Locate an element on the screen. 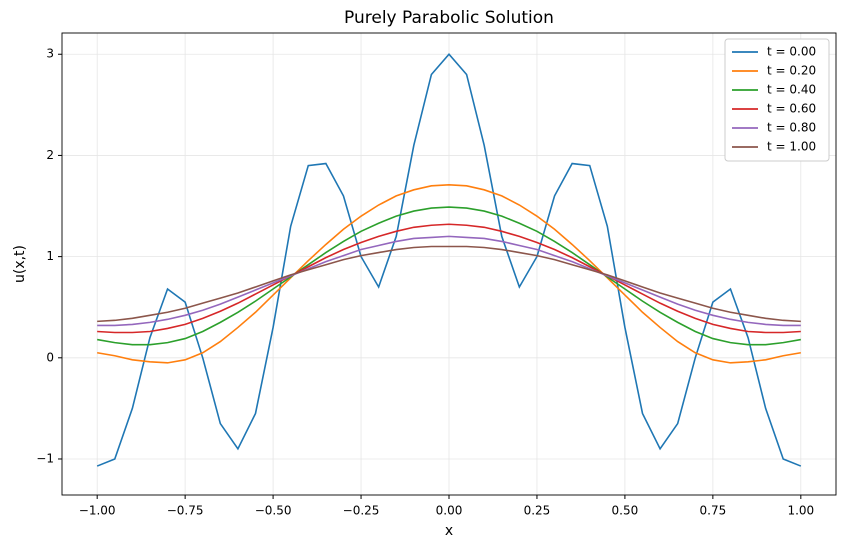 This screenshot has width=845, height=553. legend-box is located at coordinates (777, 100).